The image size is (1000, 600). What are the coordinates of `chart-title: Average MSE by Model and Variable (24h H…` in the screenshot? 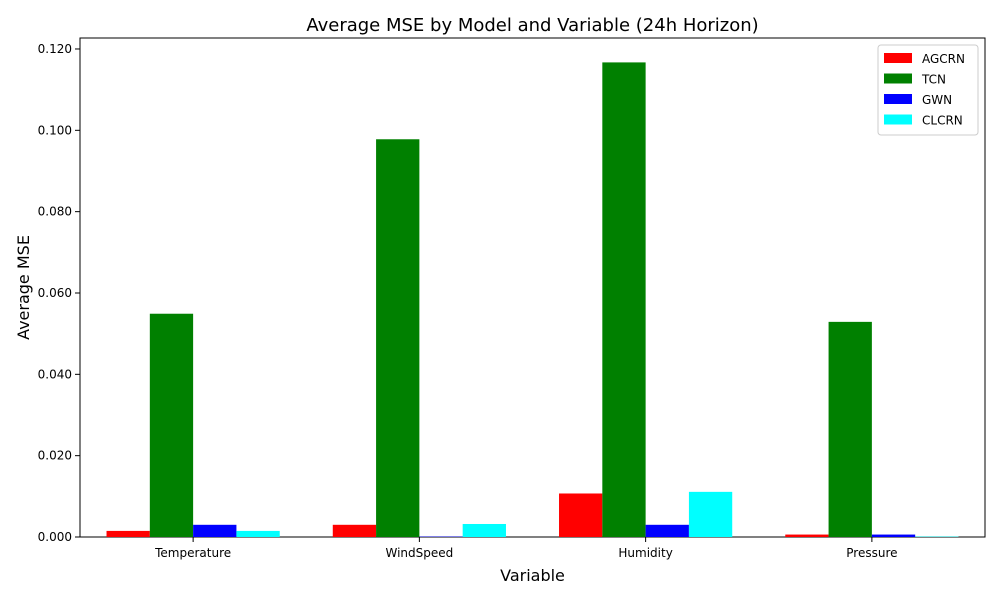 It's located at (532, 25).